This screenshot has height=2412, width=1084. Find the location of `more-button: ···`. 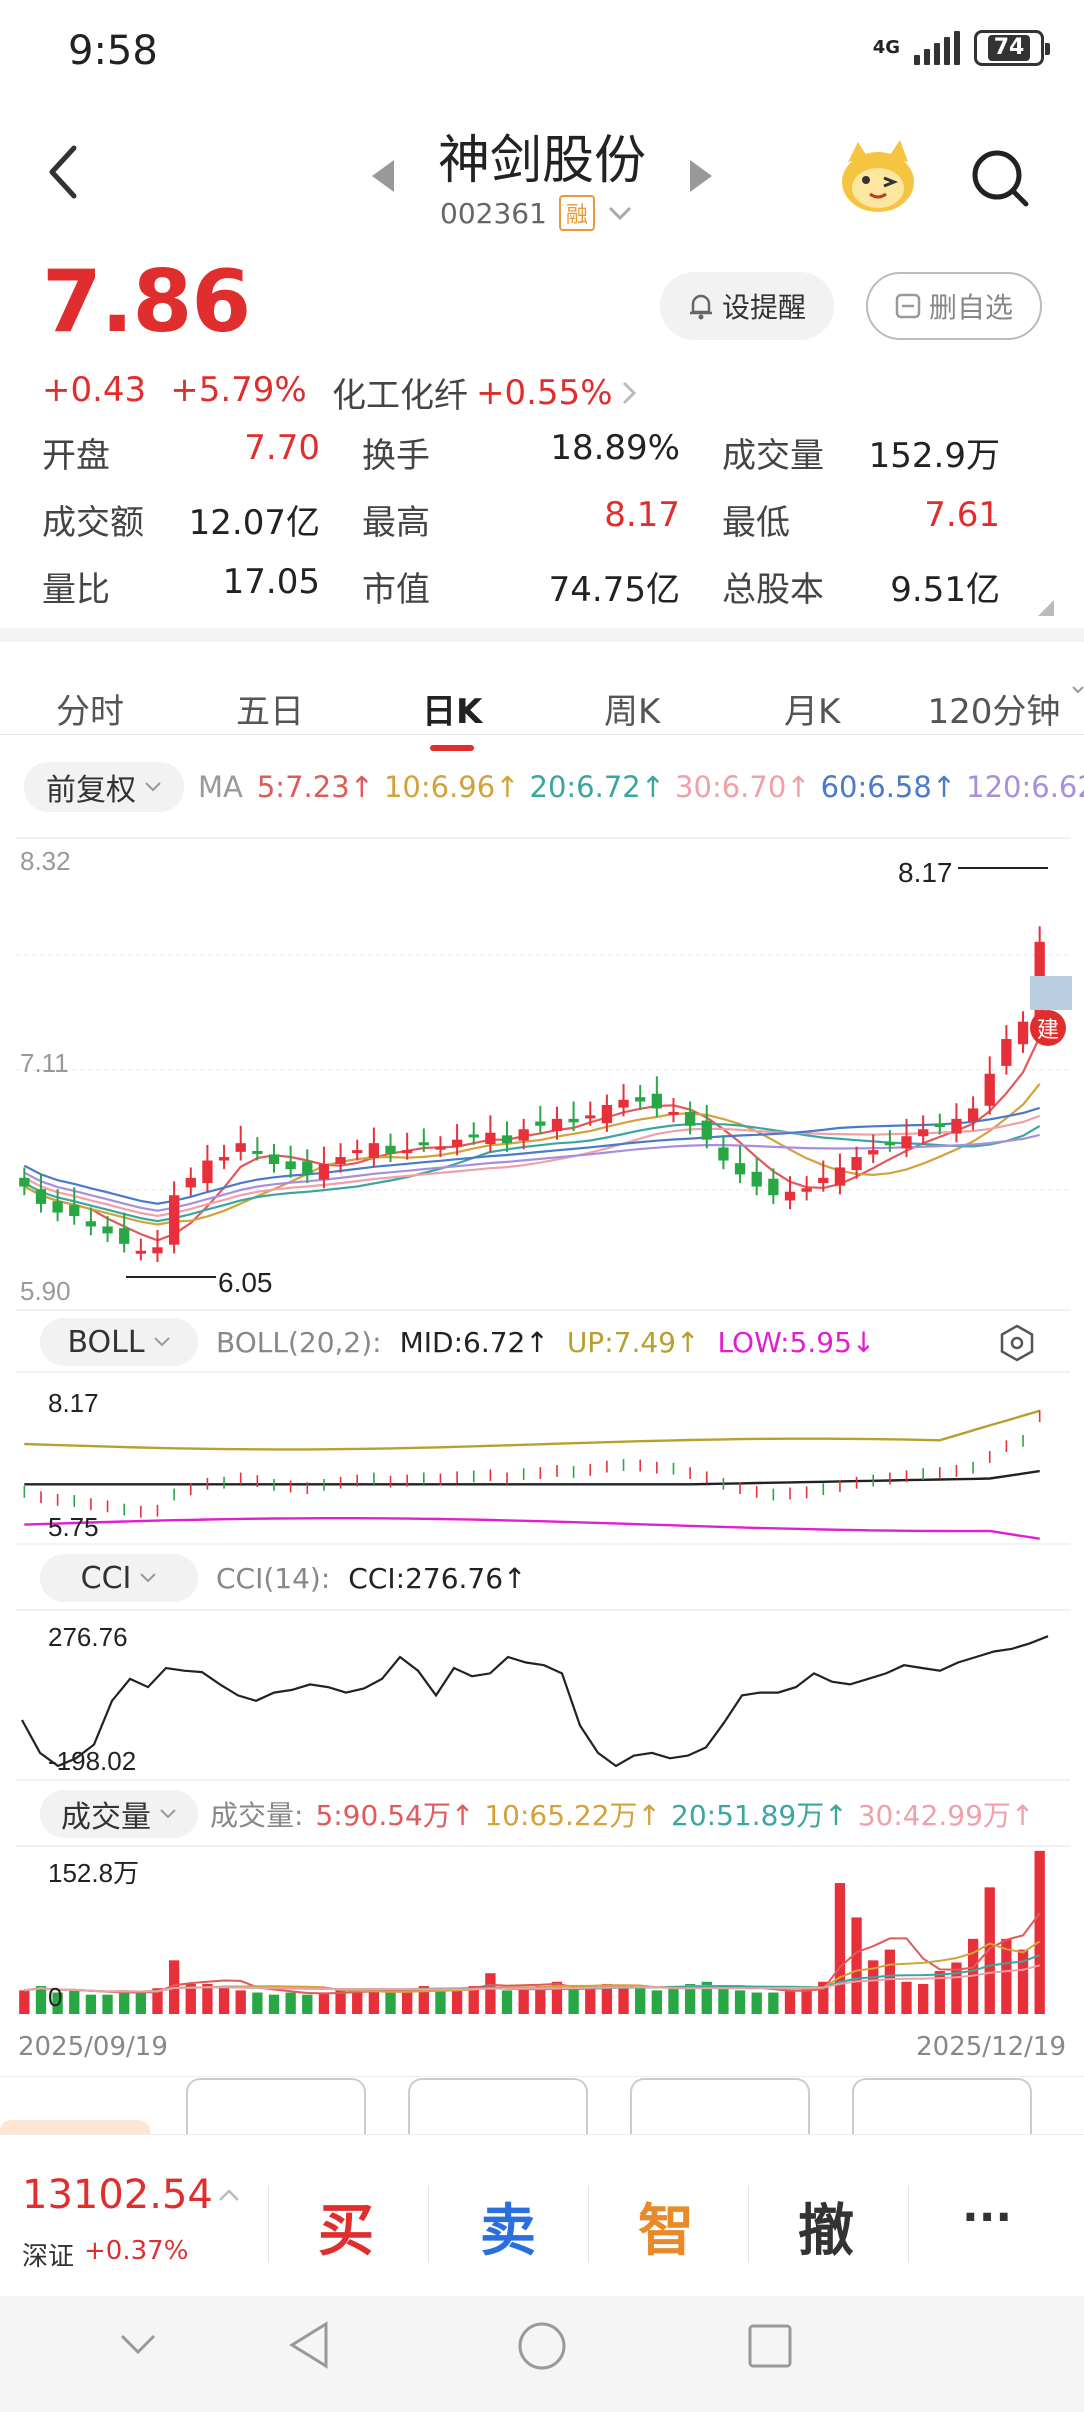

more-button: ··· is located at coordinates (987, 2217).